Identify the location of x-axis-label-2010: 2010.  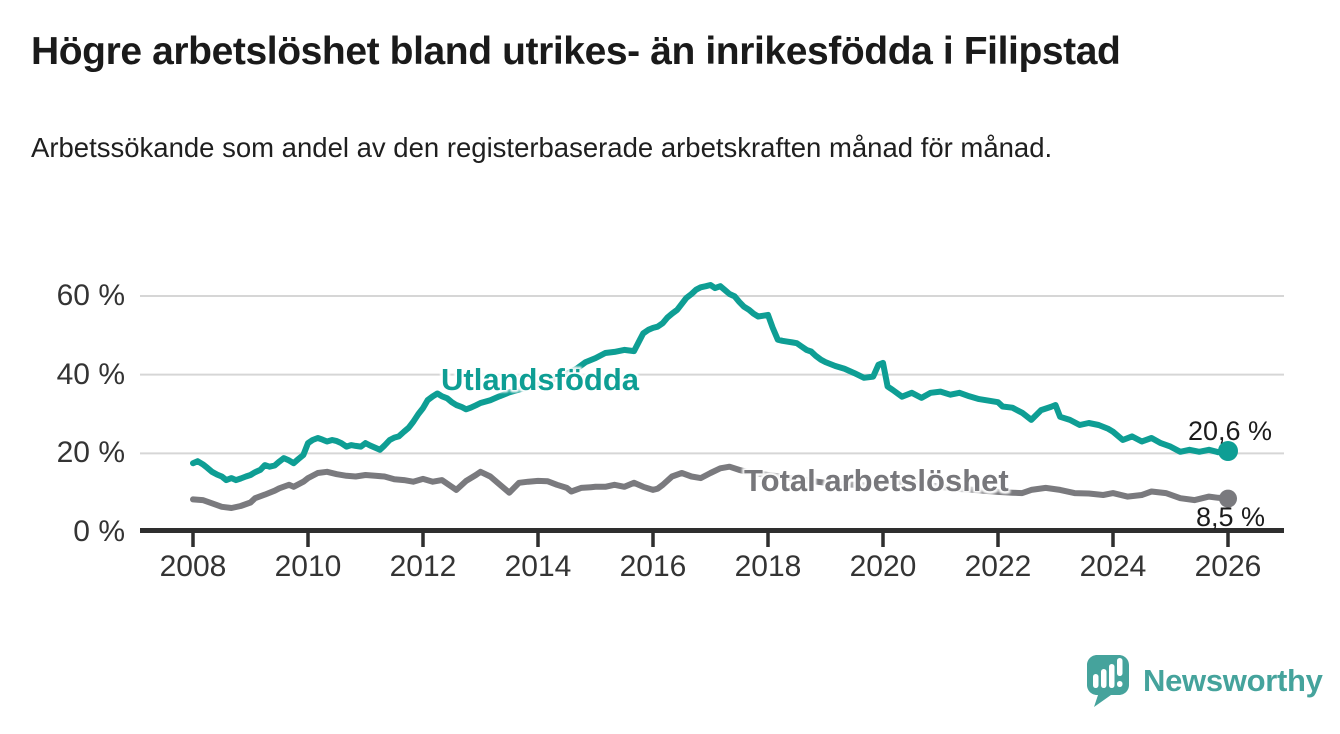
(308, 566).